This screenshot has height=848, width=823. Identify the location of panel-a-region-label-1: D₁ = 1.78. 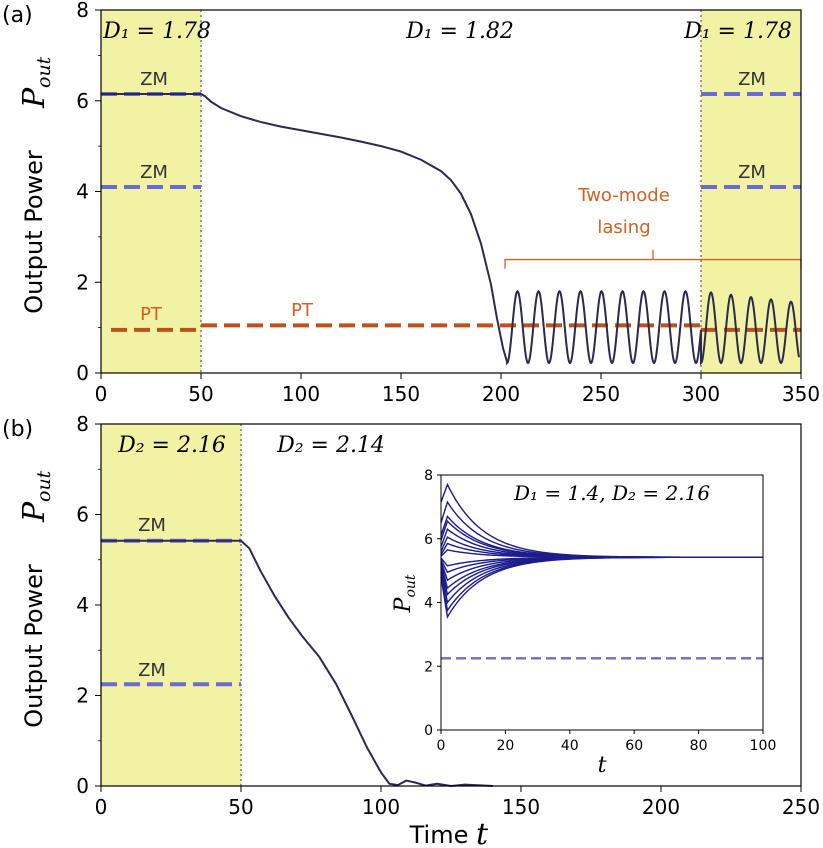
(156, 31).